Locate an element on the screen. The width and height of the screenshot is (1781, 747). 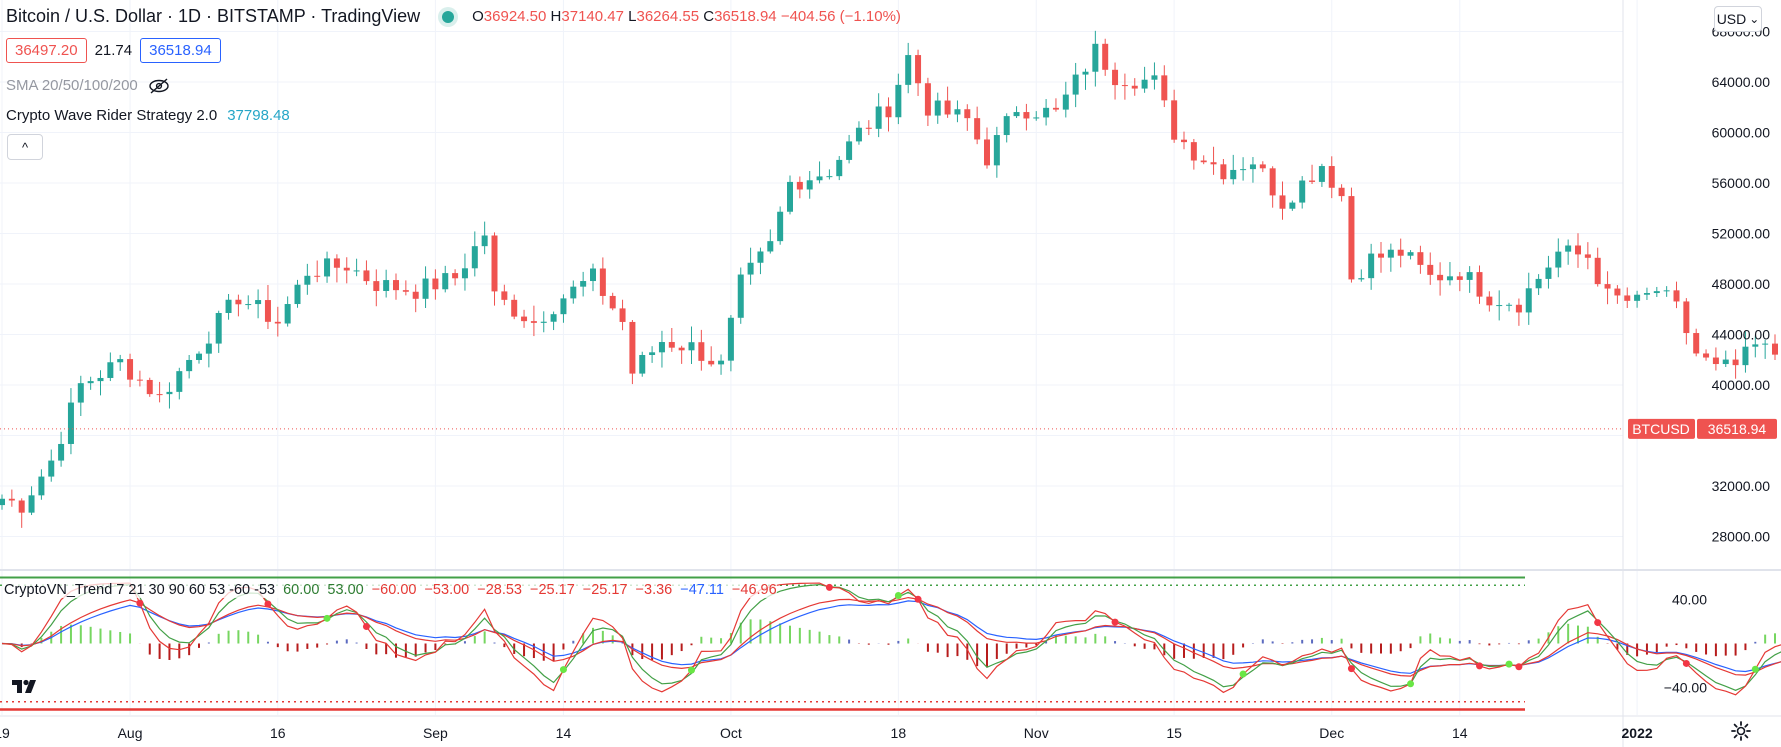
chart-settings-button is located at coordinates (1741, 731).